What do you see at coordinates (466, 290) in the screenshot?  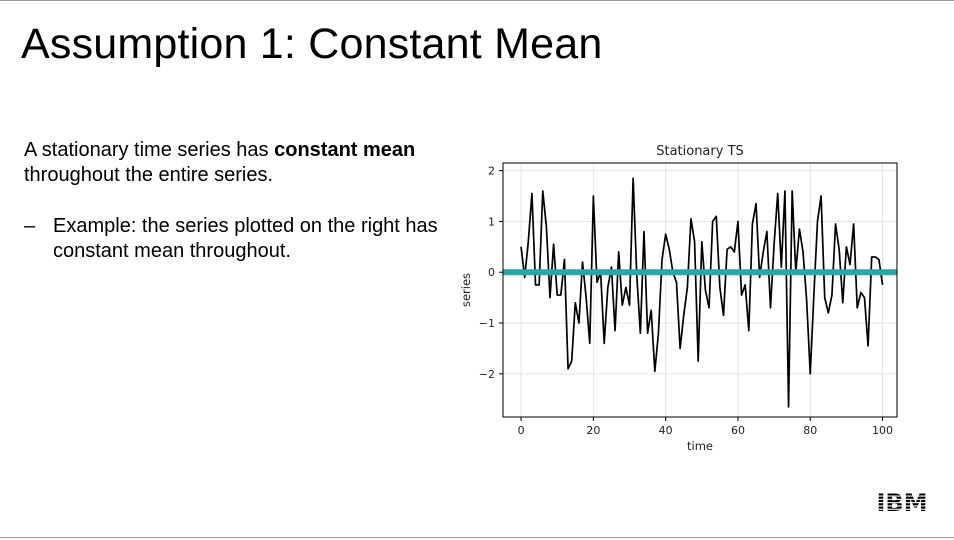 I see `y-axis-label: series` at bounding box center [466, 290].